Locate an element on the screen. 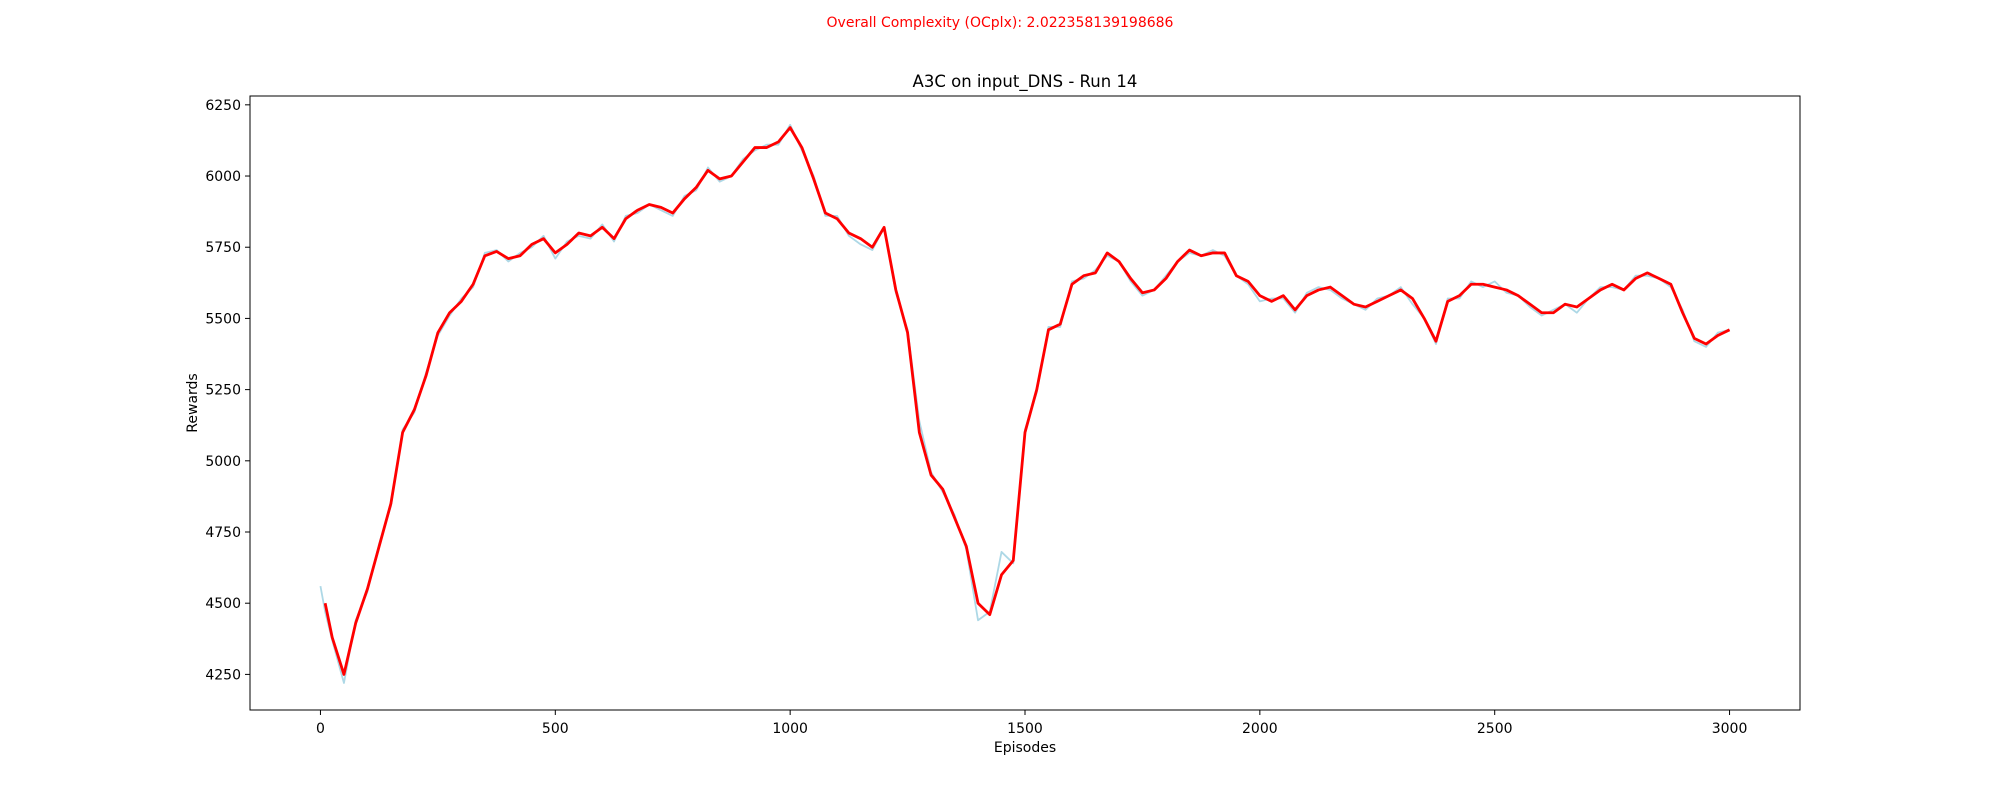 This screenshot has width=2000, height=800. y-tick-label: 4750 is located at coordinates (223, 533).